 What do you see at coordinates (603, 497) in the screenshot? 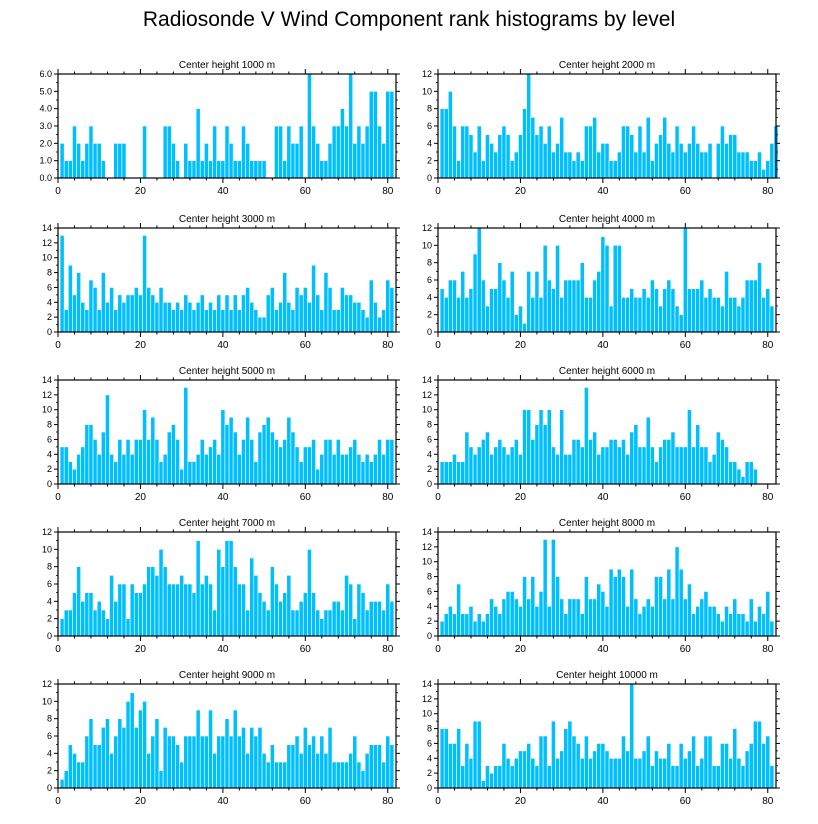
I see `x-tick-label: 40` at bounding box center [603, 497].